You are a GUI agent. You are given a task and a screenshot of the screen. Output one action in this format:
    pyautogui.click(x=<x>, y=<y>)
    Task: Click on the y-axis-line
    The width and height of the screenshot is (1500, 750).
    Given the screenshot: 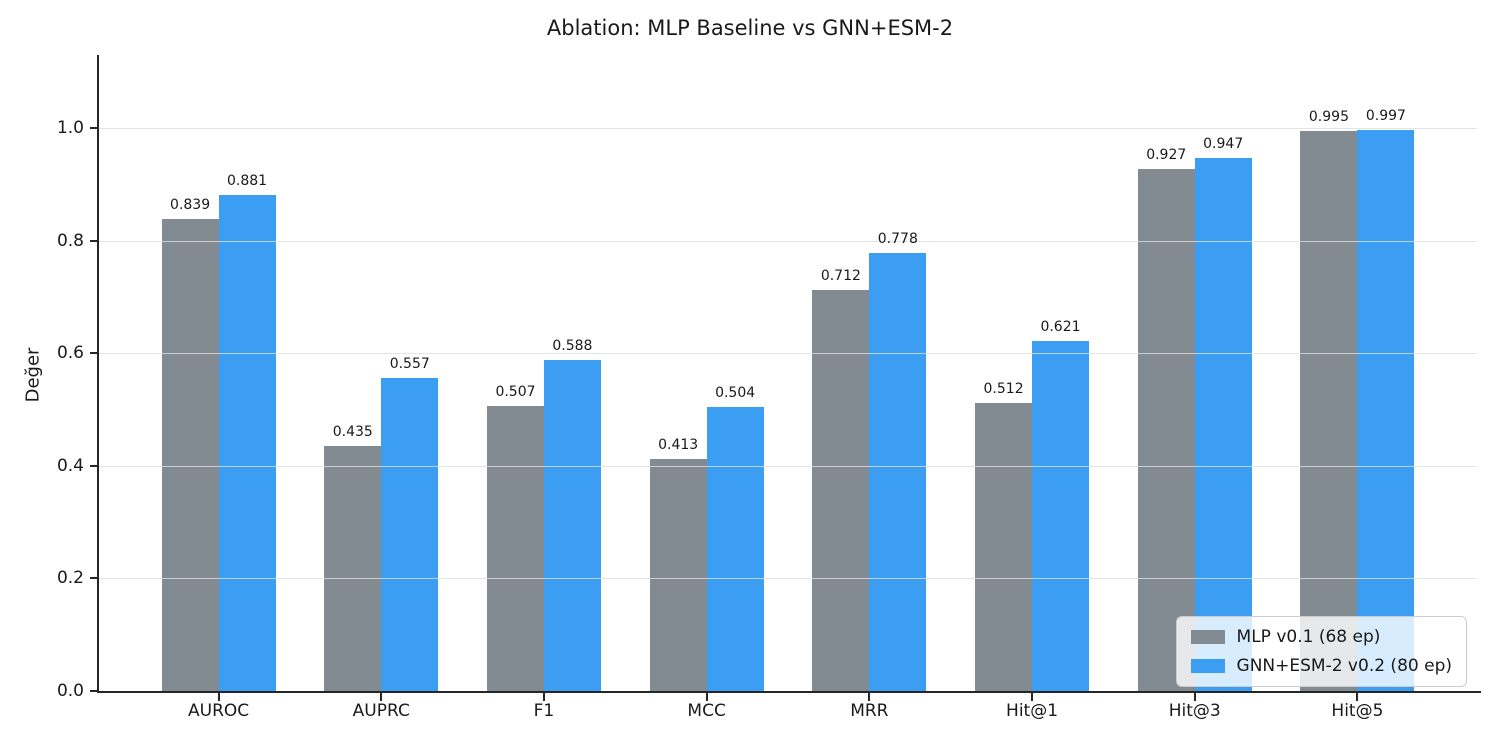 What is the action you would take?
    pyautogui.click(x=98, y=374)
    